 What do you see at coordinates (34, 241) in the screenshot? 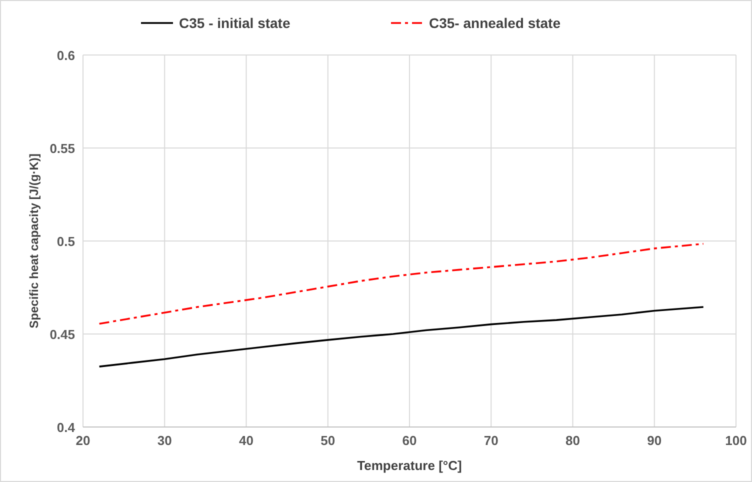
I see `y-axis-title: Specific heat capacity [J/(g·K)]` at bounding box center [34, 241].